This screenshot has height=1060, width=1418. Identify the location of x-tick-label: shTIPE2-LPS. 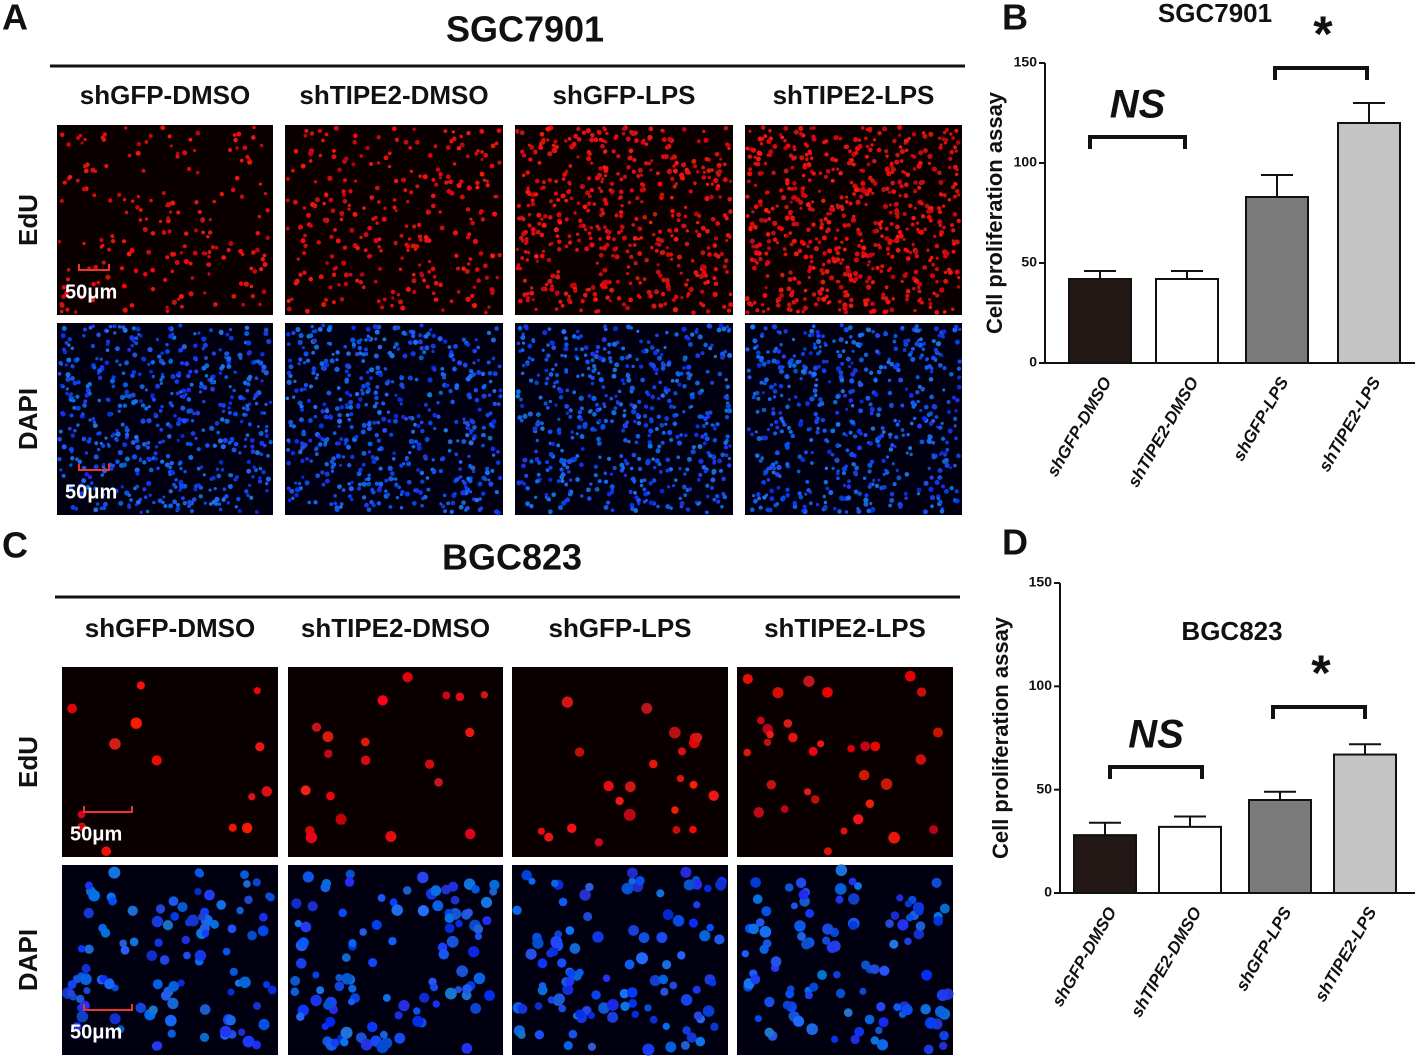
(1350, 424).